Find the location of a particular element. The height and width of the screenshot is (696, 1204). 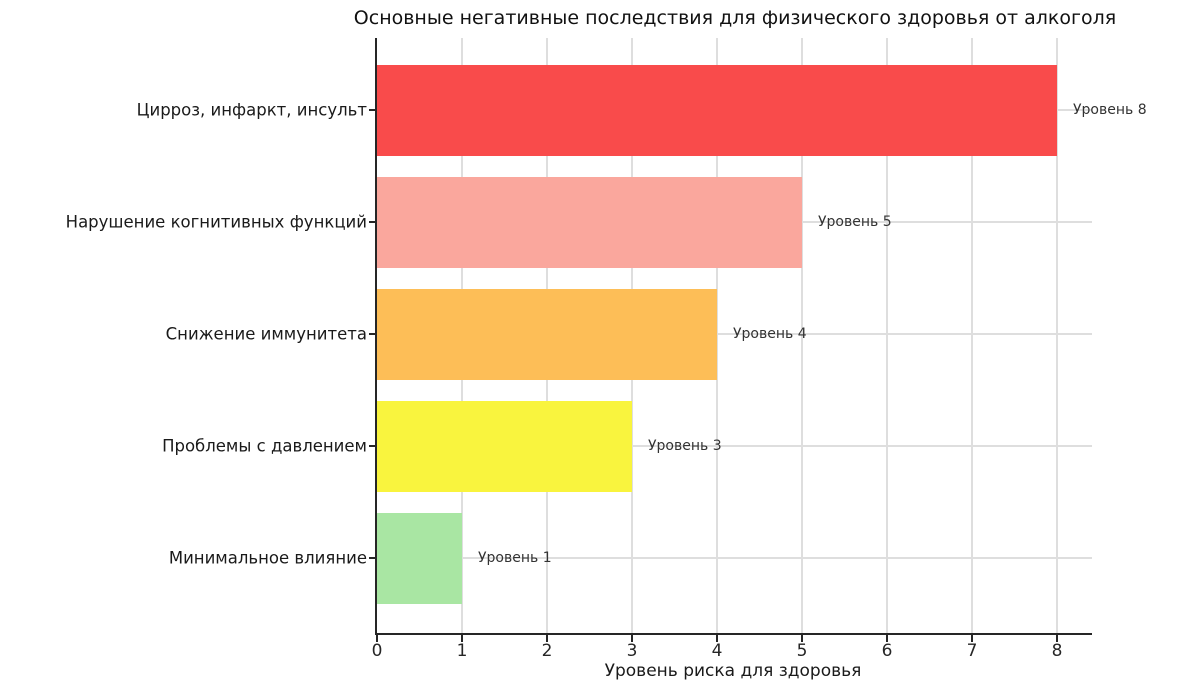

category-label: Цирроз, инфаркт, инсульт is located at coordinates (251, 110).